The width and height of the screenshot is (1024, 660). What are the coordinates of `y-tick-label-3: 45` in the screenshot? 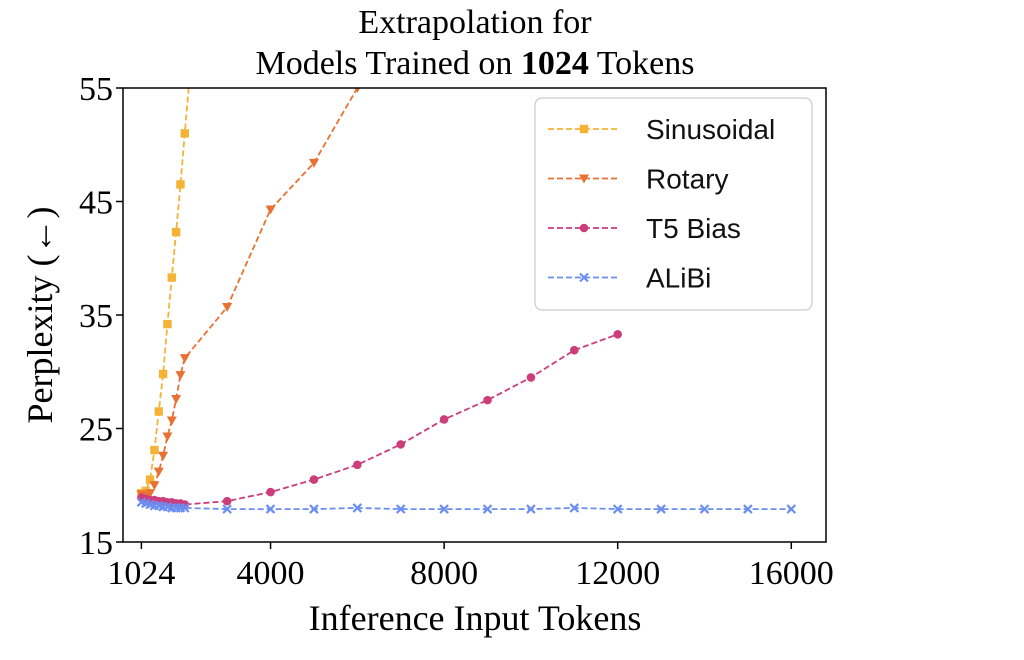 It's located at (96, 203).